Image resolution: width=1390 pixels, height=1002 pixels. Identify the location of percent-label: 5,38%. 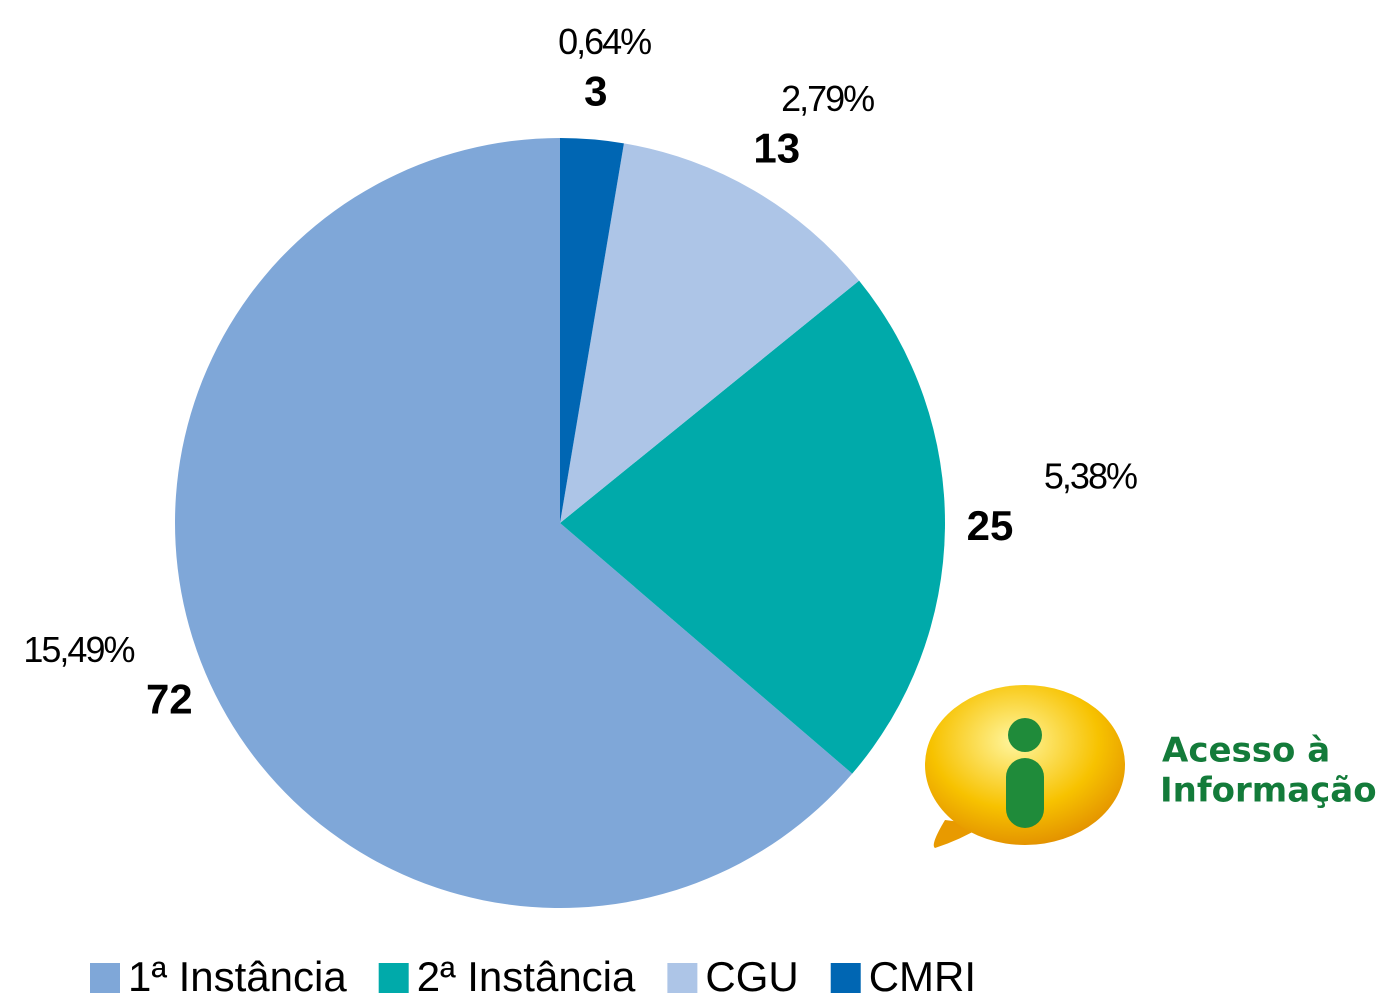
(1090, 475).